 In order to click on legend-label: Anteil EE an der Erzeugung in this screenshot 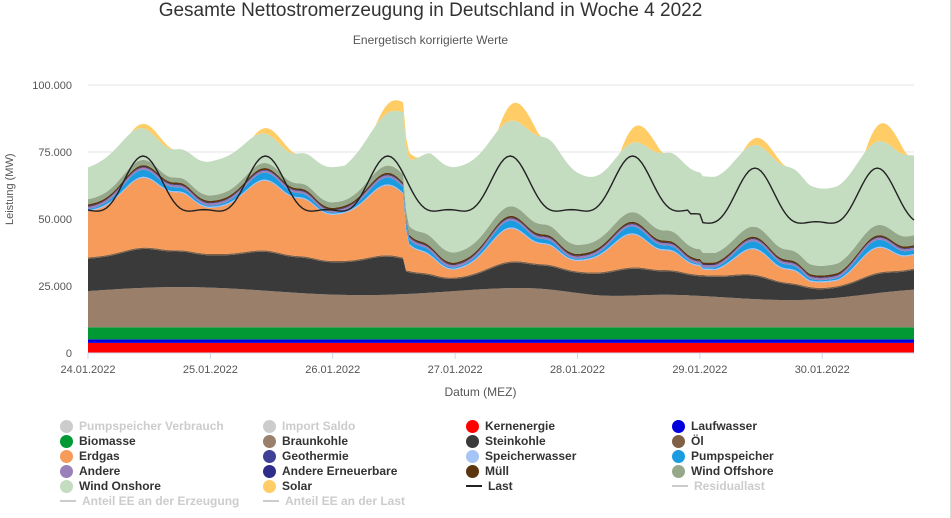, I will do `click(161, 501)`.